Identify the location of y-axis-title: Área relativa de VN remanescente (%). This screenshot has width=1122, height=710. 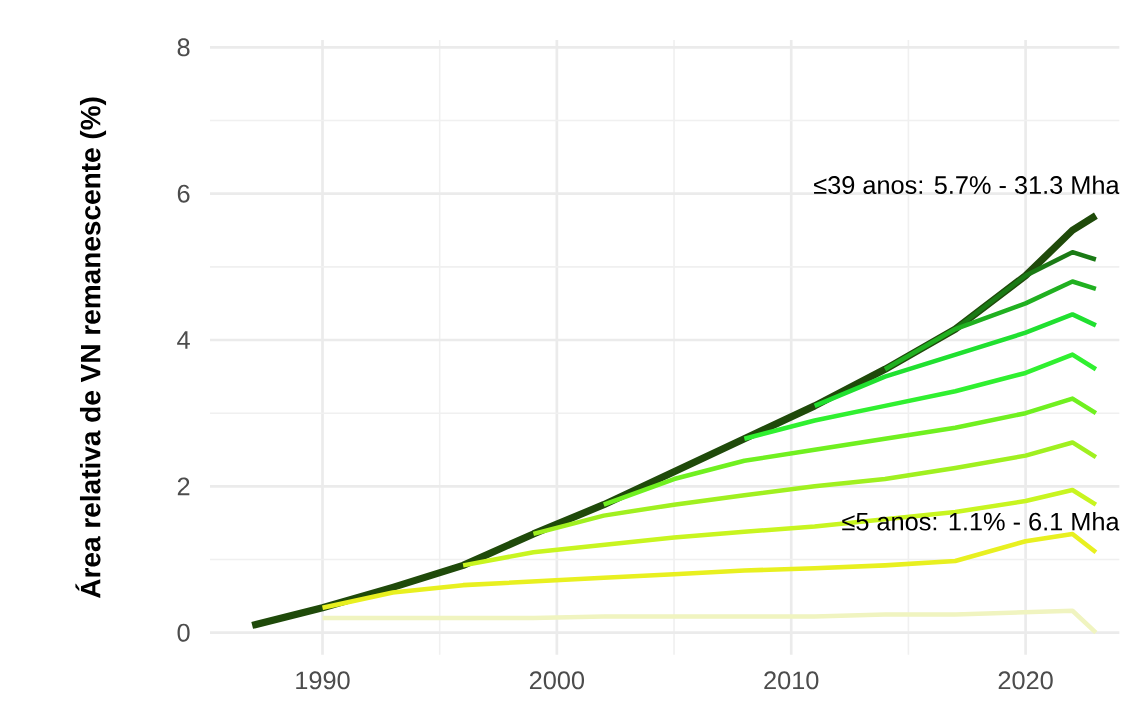
(91, 347).